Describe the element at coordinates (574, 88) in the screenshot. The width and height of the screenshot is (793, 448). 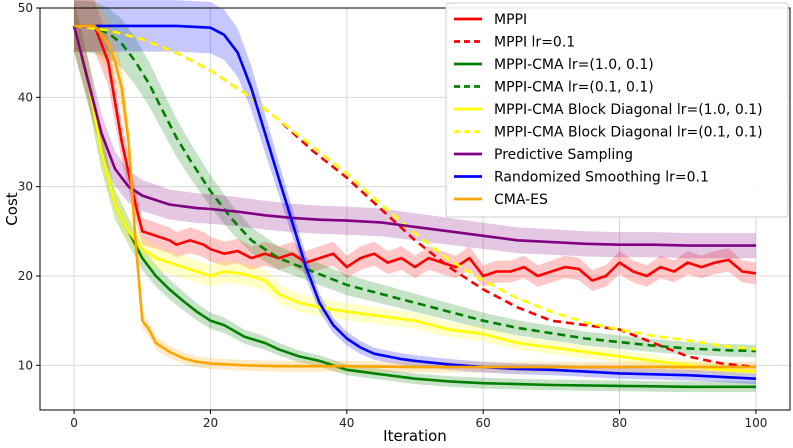
I see `legend-label-mppi-cma-lr-0-1-0-1: MPPI-CMA lr=(0.1, 0.1)` at that location.